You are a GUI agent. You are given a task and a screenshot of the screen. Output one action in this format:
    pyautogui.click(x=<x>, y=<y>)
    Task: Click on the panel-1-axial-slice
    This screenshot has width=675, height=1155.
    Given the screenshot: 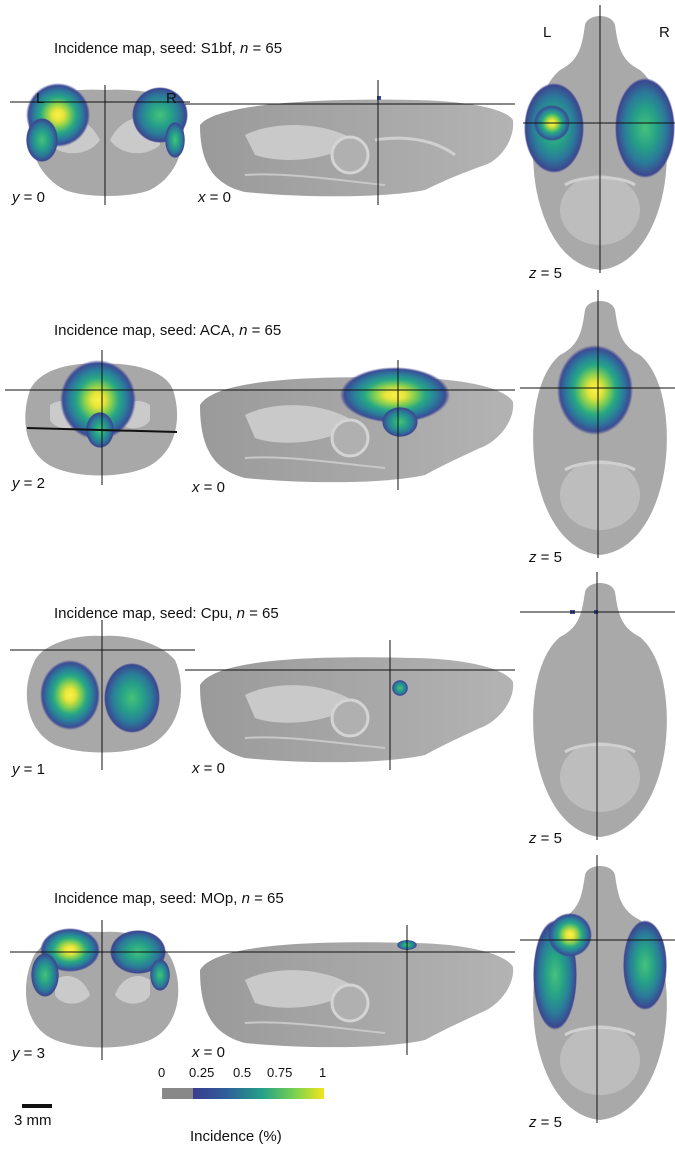 What is the action you would take?
    pyautogui.click(x=599, y=139)
    